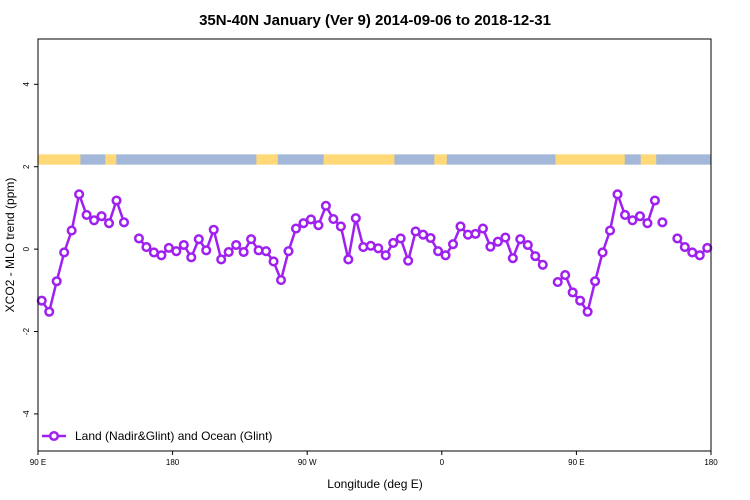  Describe the element at coordinates (374, 484) in the screenshot. I see `x-axis-label: Longitude (deg E)` at that location.